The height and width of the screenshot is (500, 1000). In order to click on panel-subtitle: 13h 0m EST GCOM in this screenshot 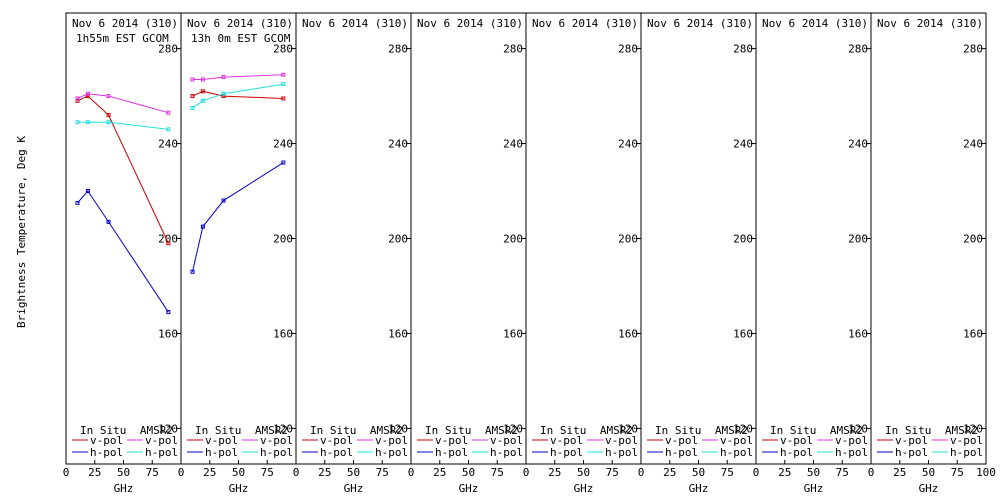, I will do `click(241, 38)`.